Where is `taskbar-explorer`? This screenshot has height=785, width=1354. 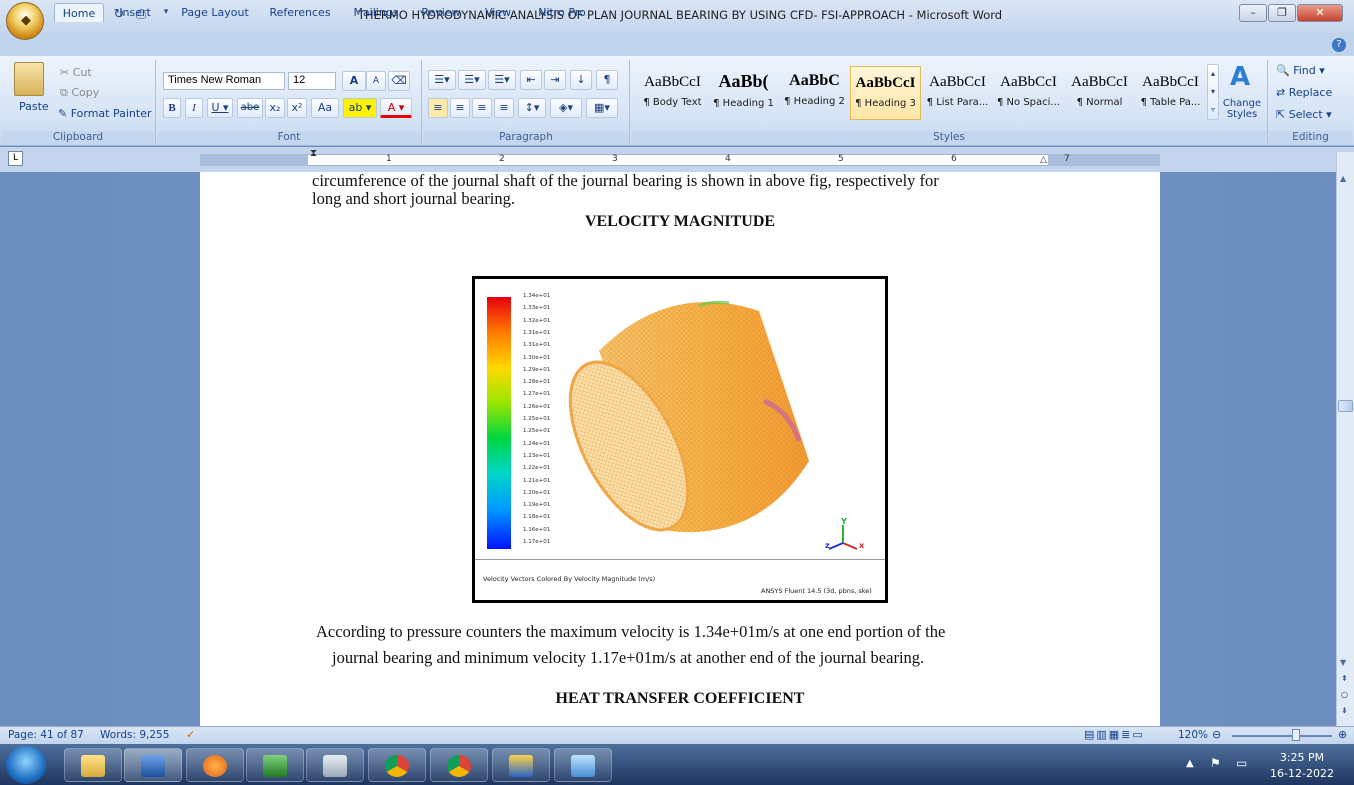 taskbar-explorer is located at coordinates (93, 765).